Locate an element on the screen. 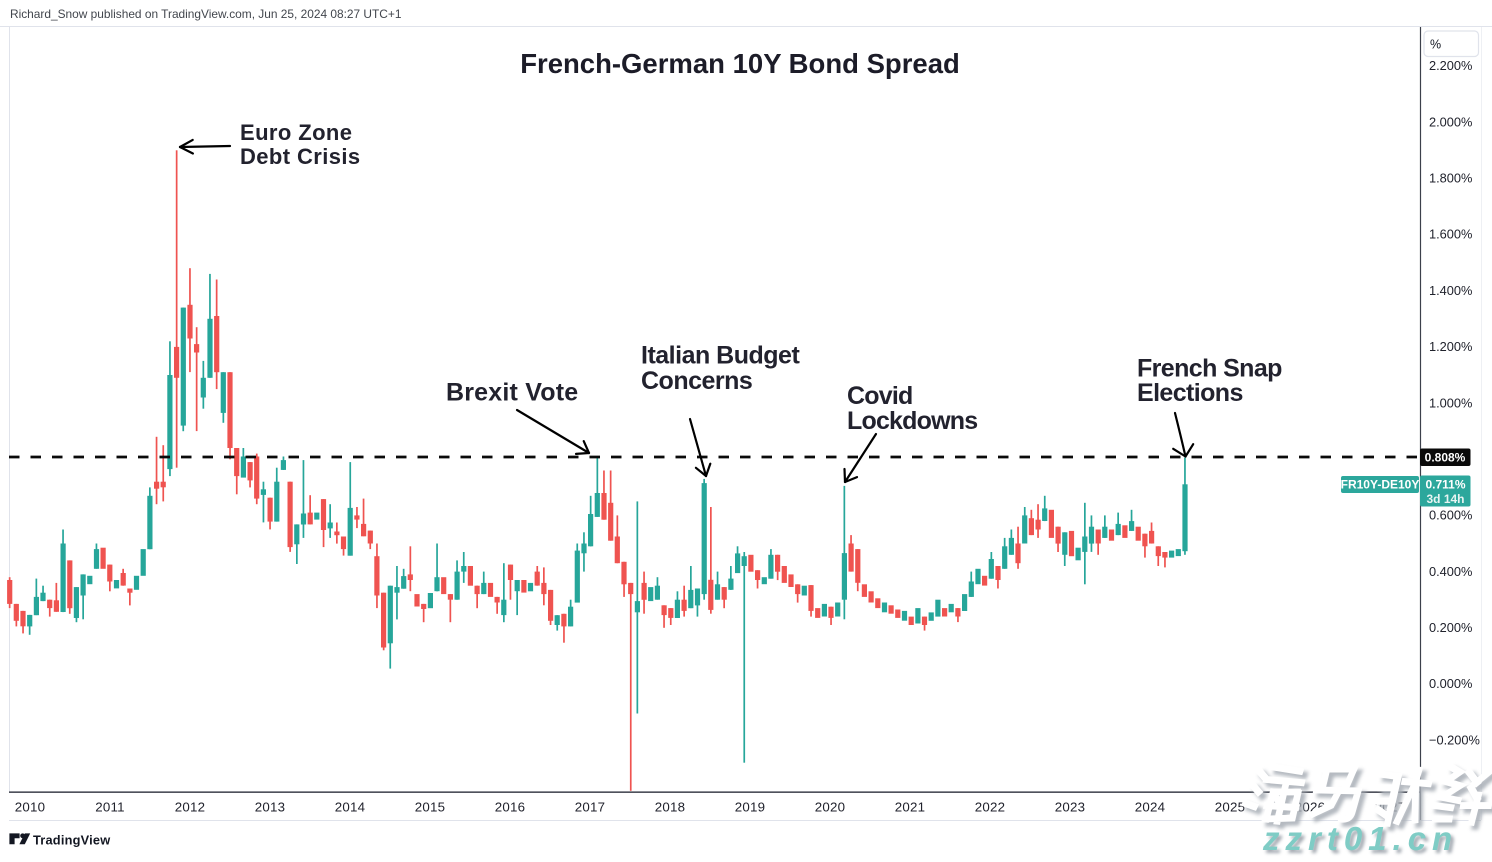 This screenshot has height=862, width=1492. svg-text: Lockdowns is located at coordinates (912, 421).